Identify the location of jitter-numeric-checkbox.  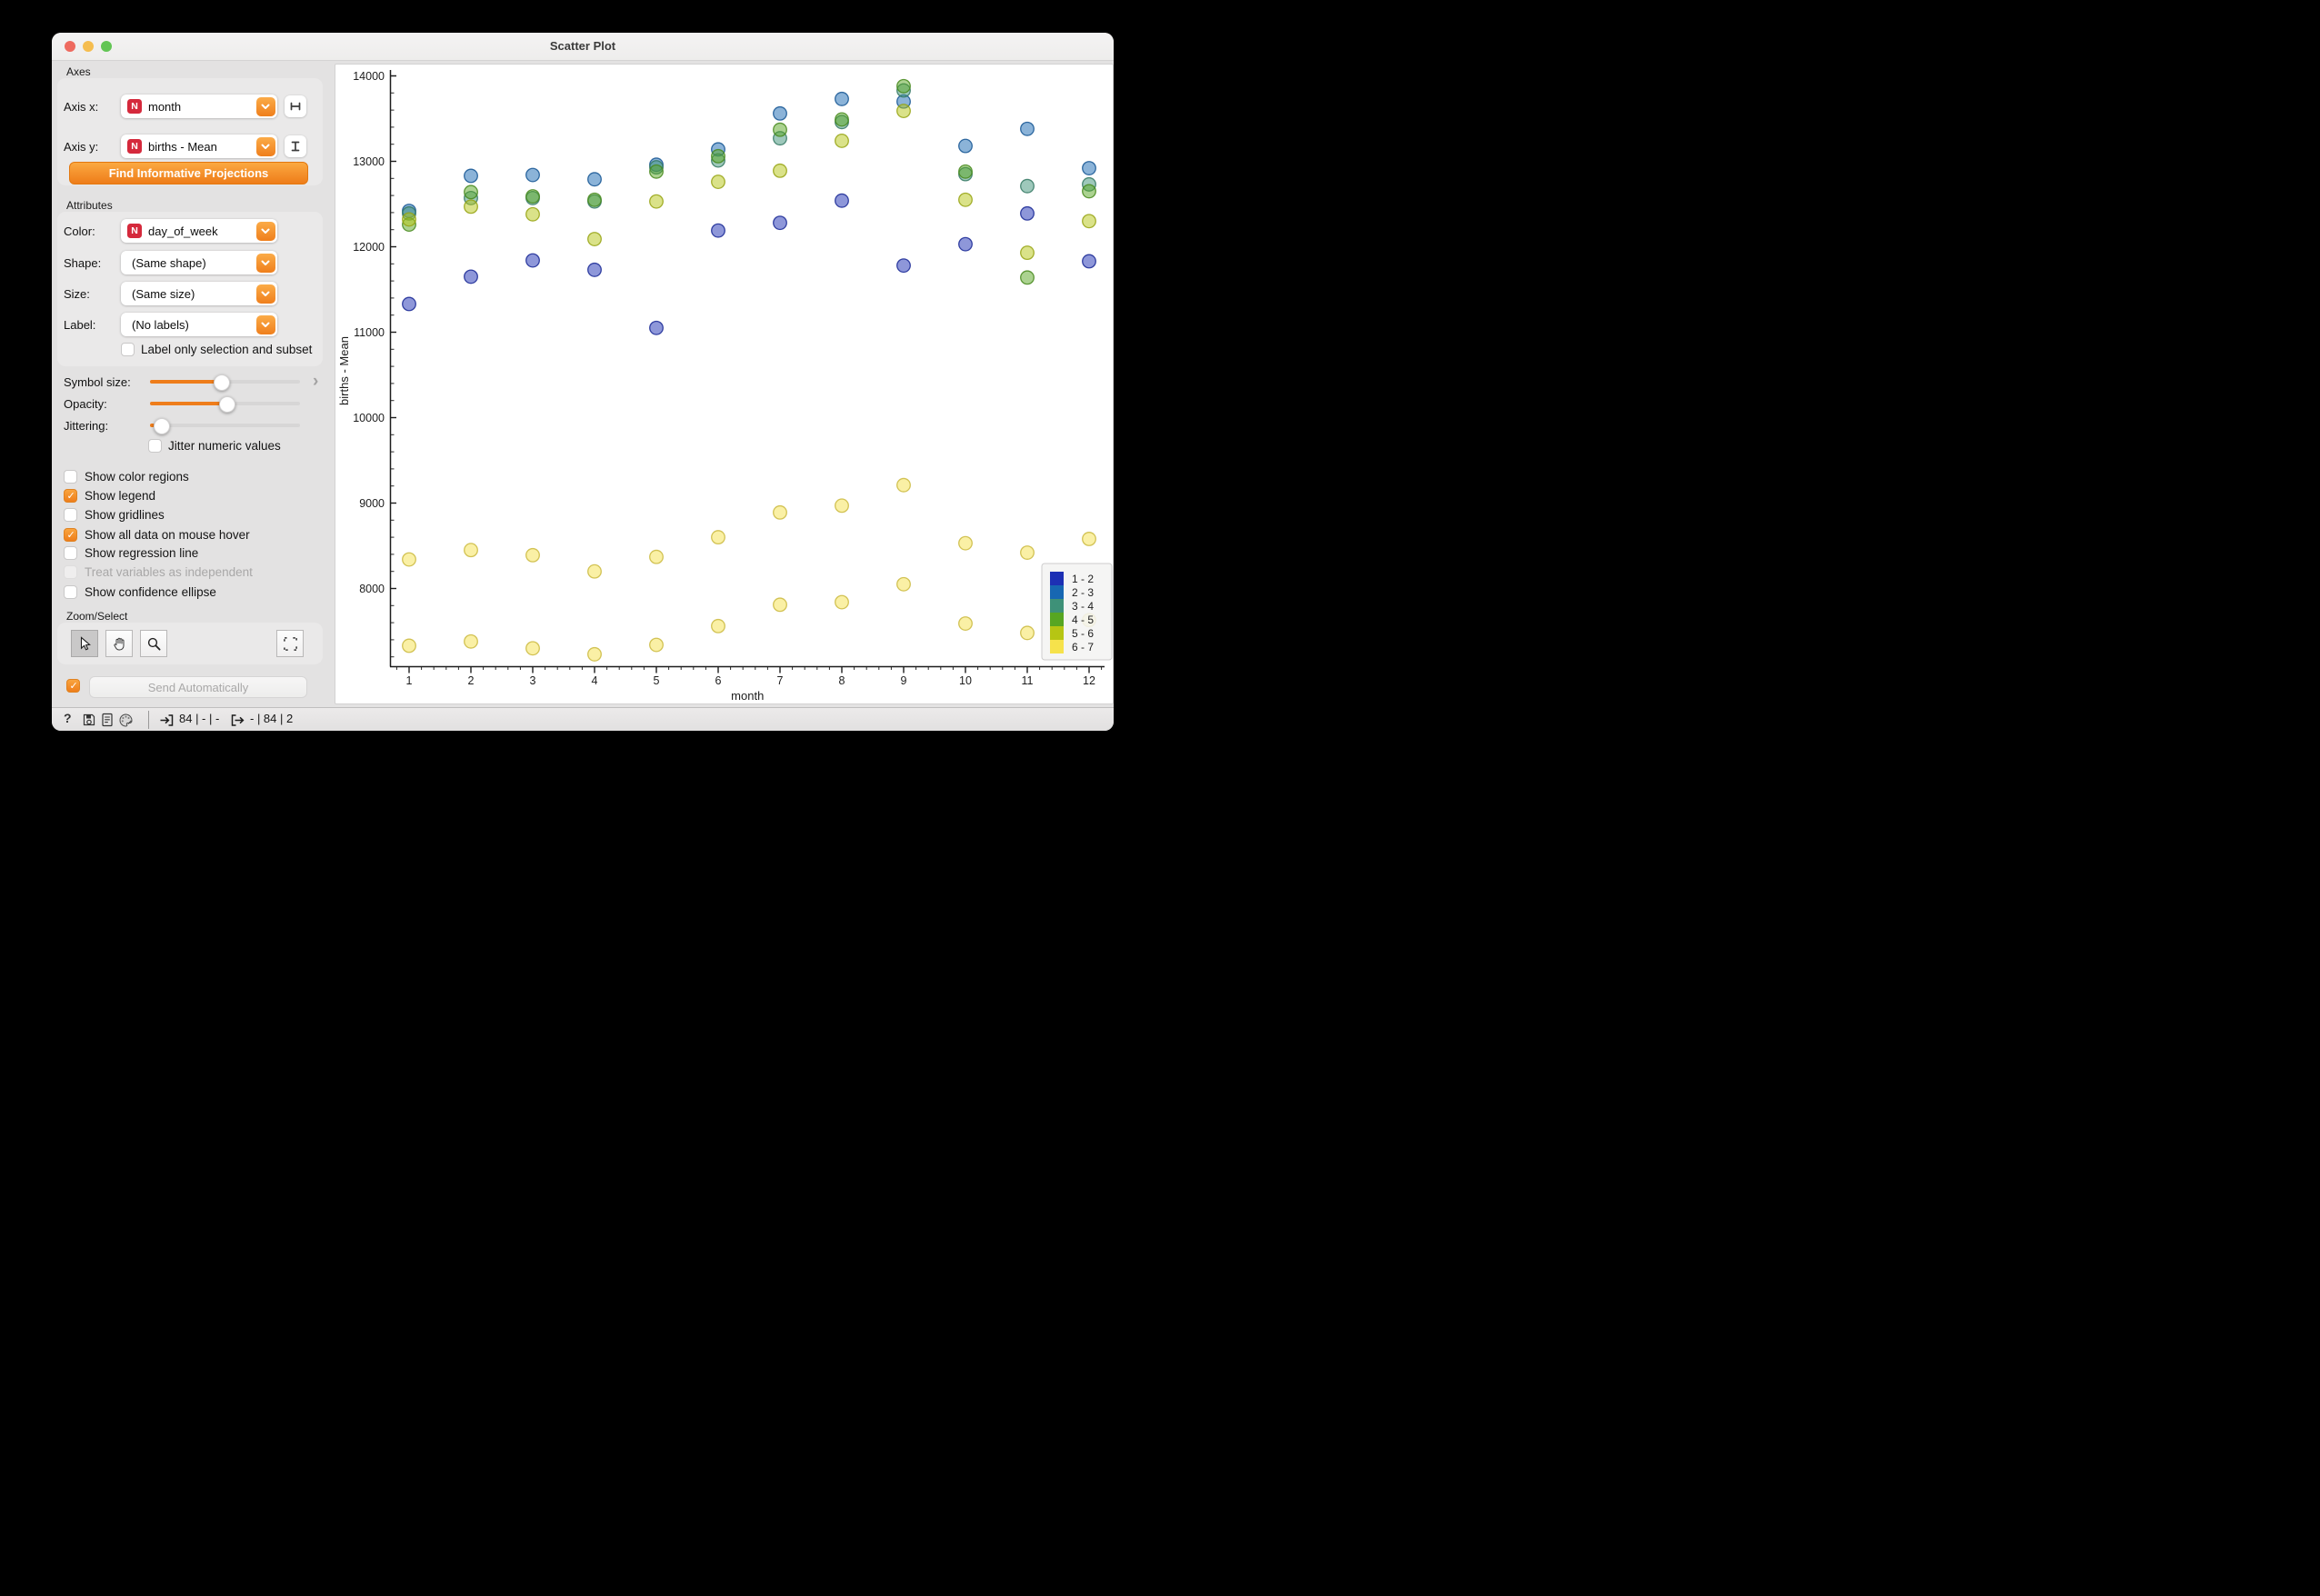
(155, 446).